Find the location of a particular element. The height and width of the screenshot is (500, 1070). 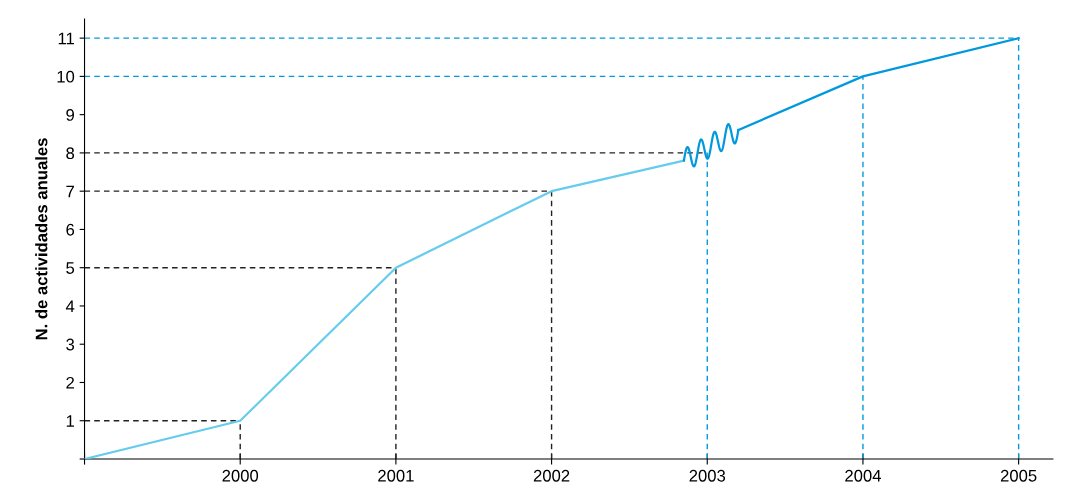

y-tick-label: 11 is located at coordinates (66, 38).